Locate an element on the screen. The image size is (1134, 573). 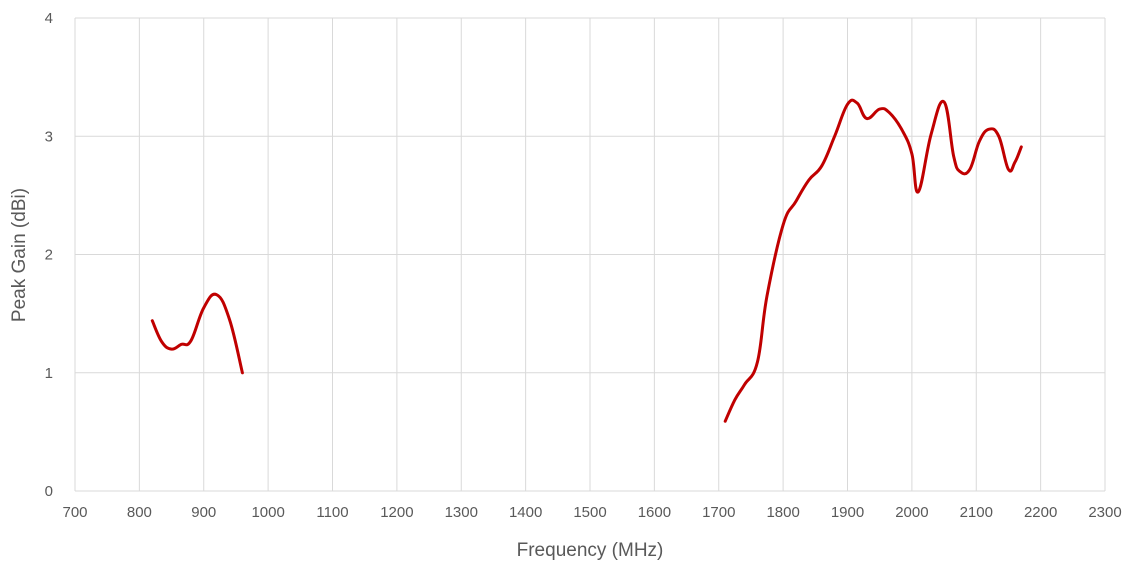
y-axis-title: Peak Gain (dBi) is located at coordinates (19, 255).